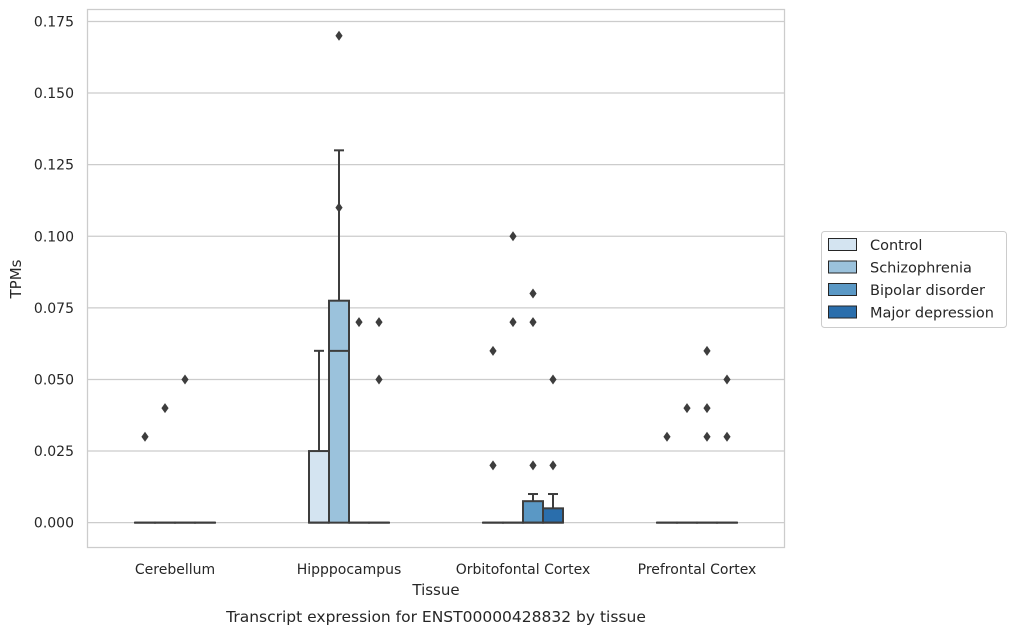 The height and width of the screenshot is (634, 1017). I want to click on y-axis-label: TPMs, so click(16, 279).